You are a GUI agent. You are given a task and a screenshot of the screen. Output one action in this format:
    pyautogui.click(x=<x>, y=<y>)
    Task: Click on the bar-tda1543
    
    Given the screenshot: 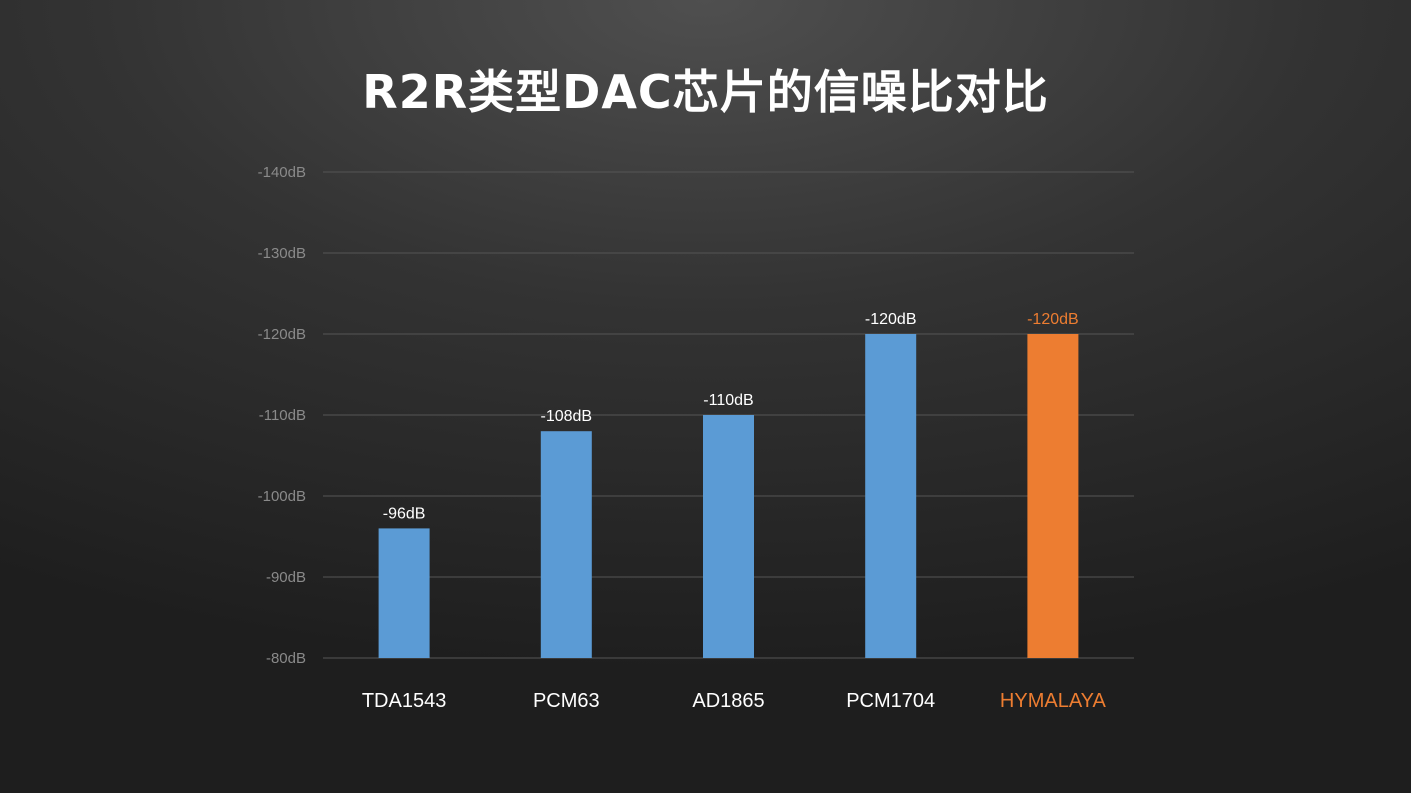 What is the action you would take?
    pyautogui.click(x=404, y=593)
    